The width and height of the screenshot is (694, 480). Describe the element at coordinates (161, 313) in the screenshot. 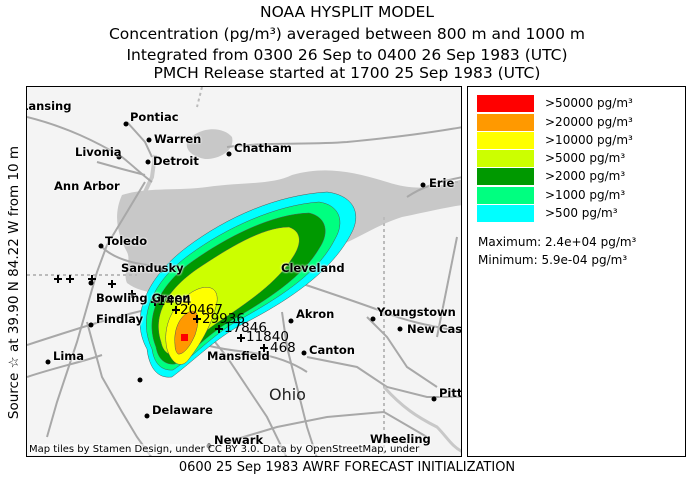

I see `sampler-markers` at that location.